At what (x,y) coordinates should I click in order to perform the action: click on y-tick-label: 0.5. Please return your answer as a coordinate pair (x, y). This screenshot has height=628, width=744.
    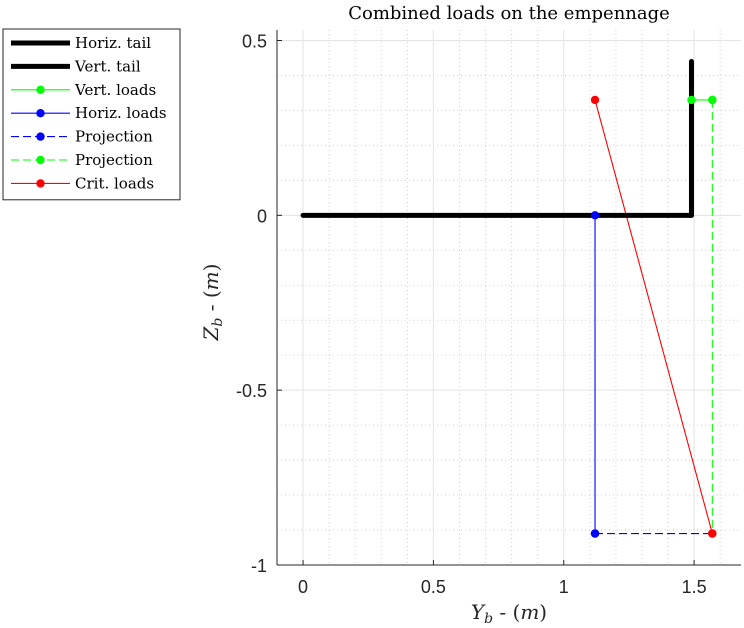
    Looking at the image, I should click on (254, 41).